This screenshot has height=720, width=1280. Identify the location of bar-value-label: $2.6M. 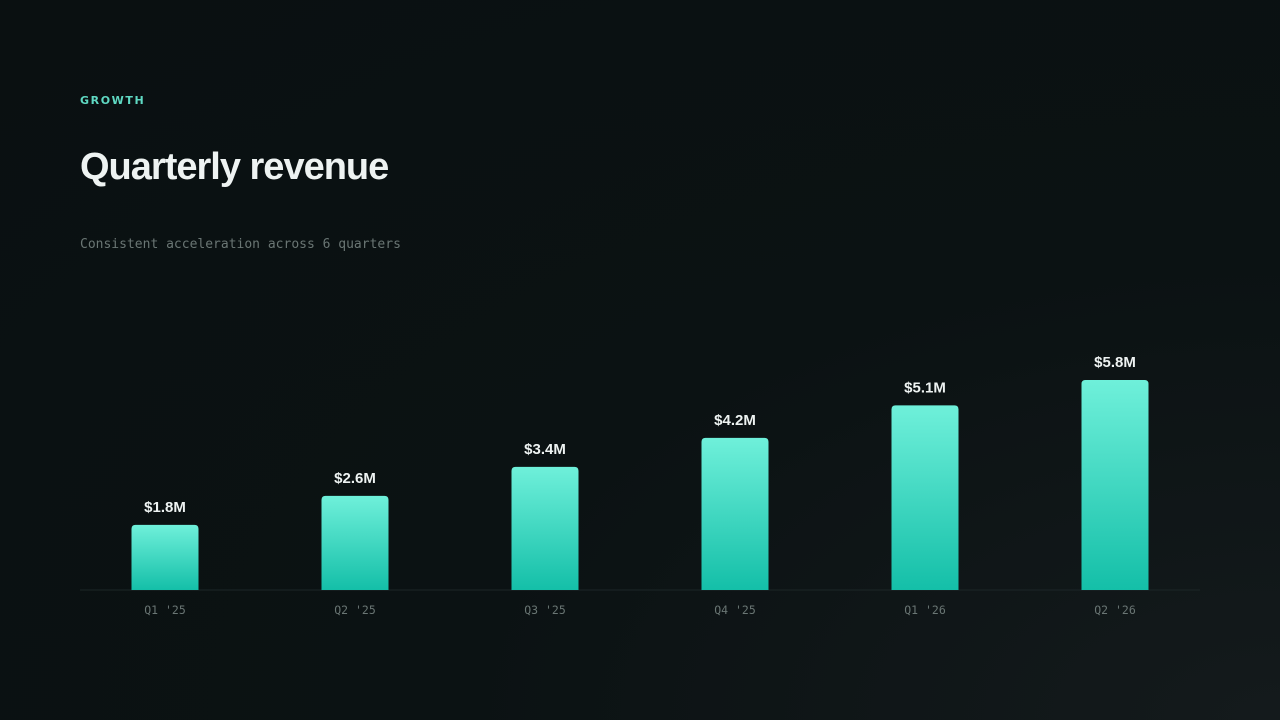
(355, 478).